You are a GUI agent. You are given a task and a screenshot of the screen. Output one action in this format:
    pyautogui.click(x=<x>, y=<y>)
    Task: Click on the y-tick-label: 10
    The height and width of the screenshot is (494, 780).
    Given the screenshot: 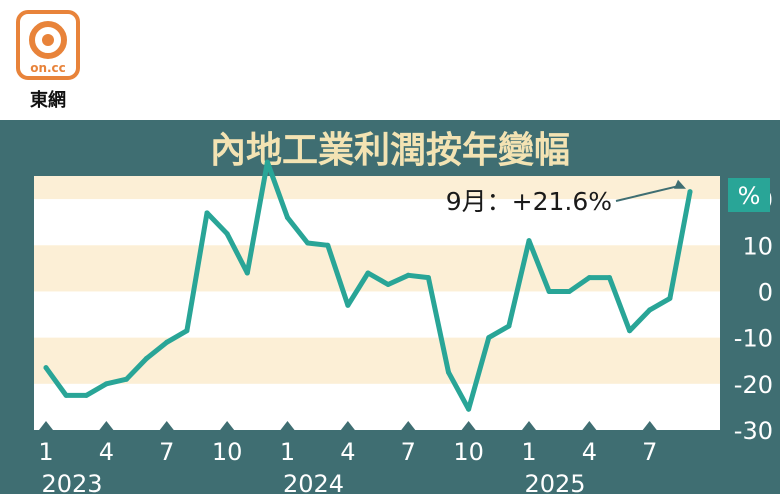 What is the action you would take?
    pyautogui.click(x=757, y=246)
    